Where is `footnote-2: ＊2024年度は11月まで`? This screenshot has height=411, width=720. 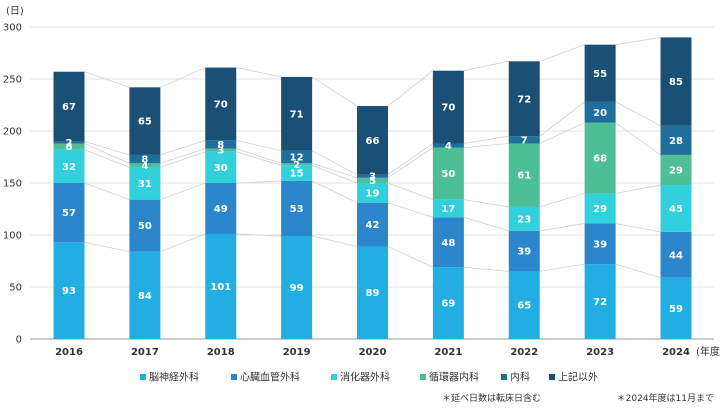 footnote-2: ＊2024年度は11月まで is located at coordinates (665, 398).